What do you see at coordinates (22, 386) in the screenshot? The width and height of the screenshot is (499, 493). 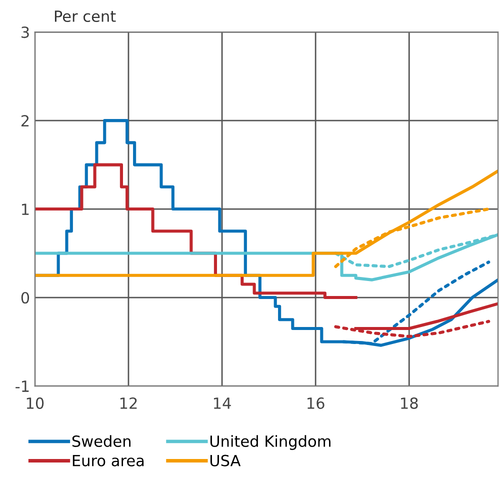 I see `y-tick-label: -1` at bounding box center [22, 386].